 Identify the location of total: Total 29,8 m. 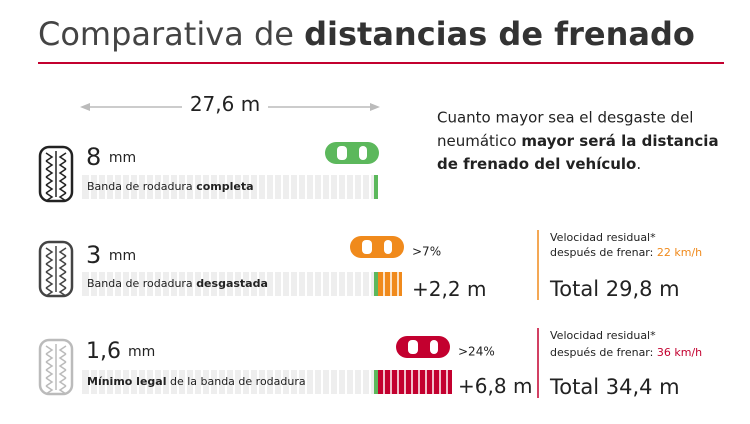
(614, 289).